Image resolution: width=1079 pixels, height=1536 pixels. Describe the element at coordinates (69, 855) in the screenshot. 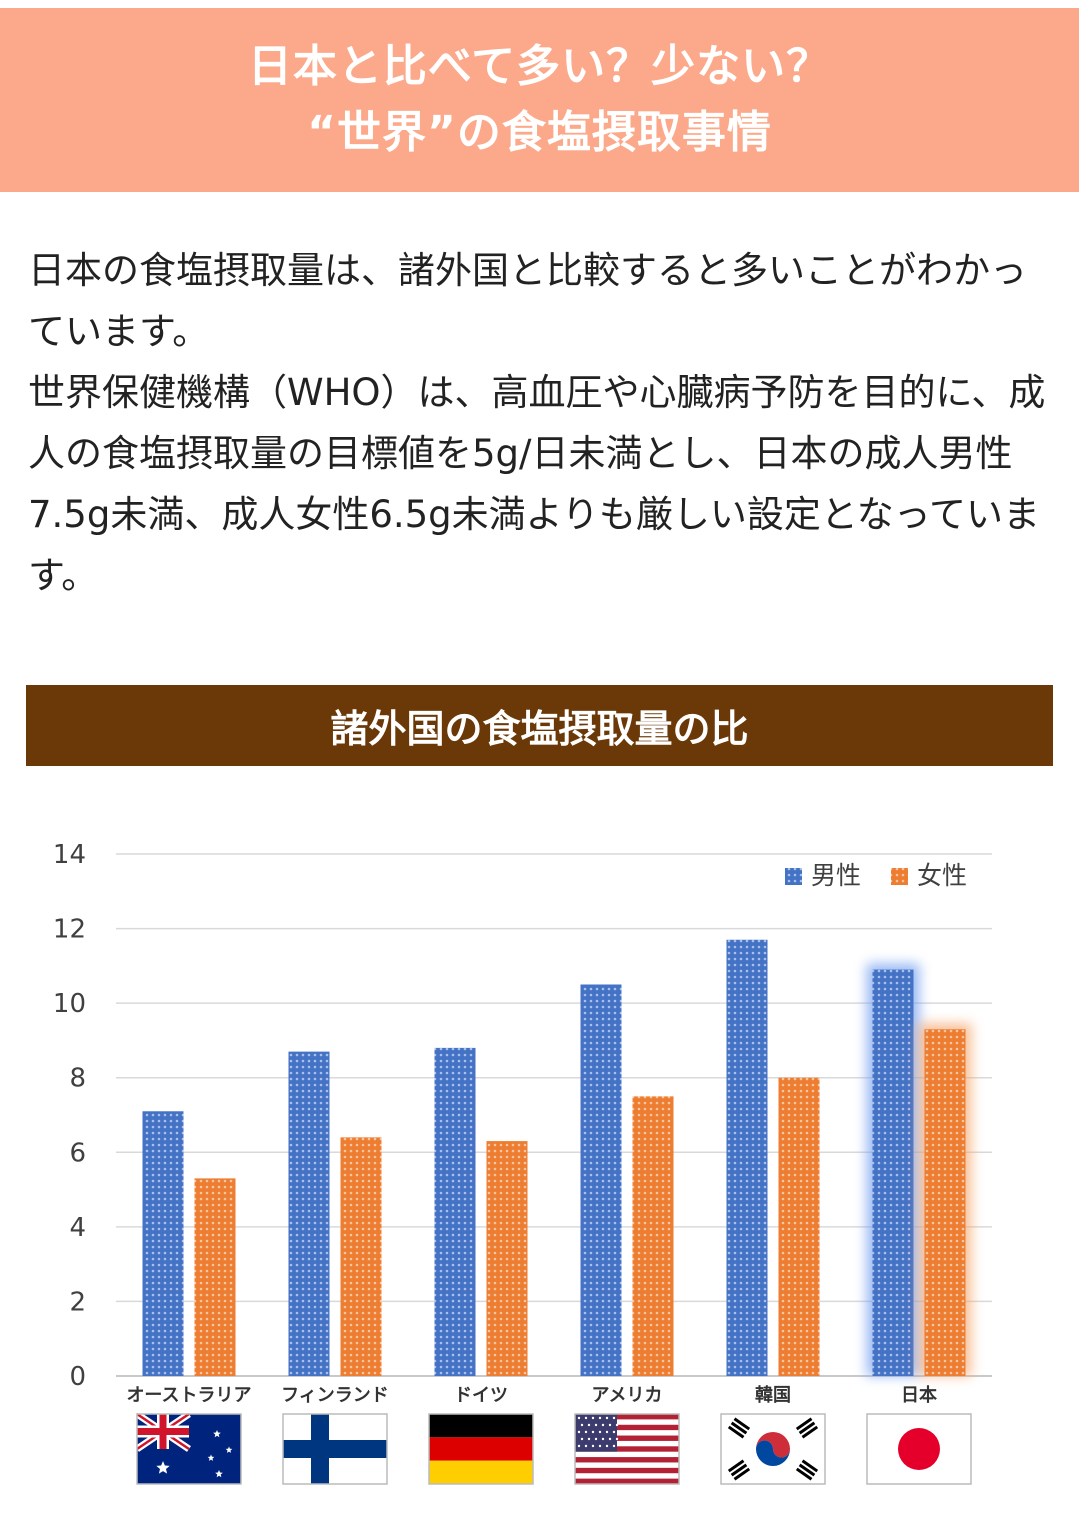

I see `y-tick-label: 14` at that location.